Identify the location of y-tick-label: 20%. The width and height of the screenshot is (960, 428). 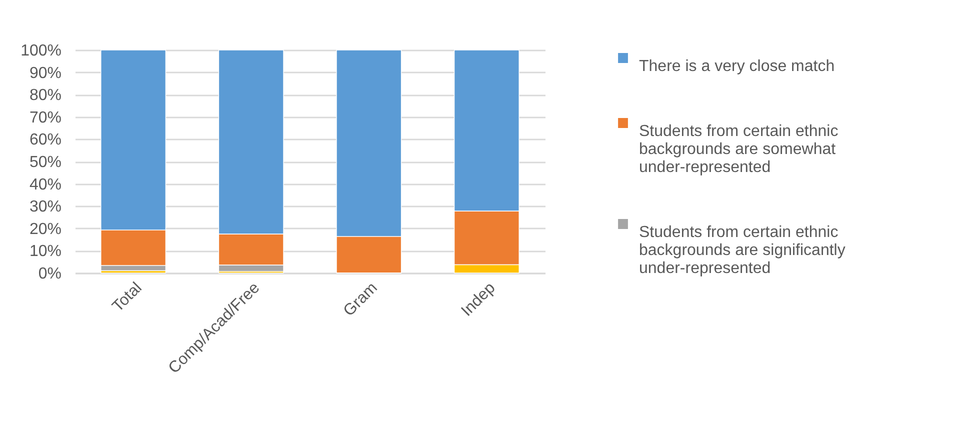
(45, 229).